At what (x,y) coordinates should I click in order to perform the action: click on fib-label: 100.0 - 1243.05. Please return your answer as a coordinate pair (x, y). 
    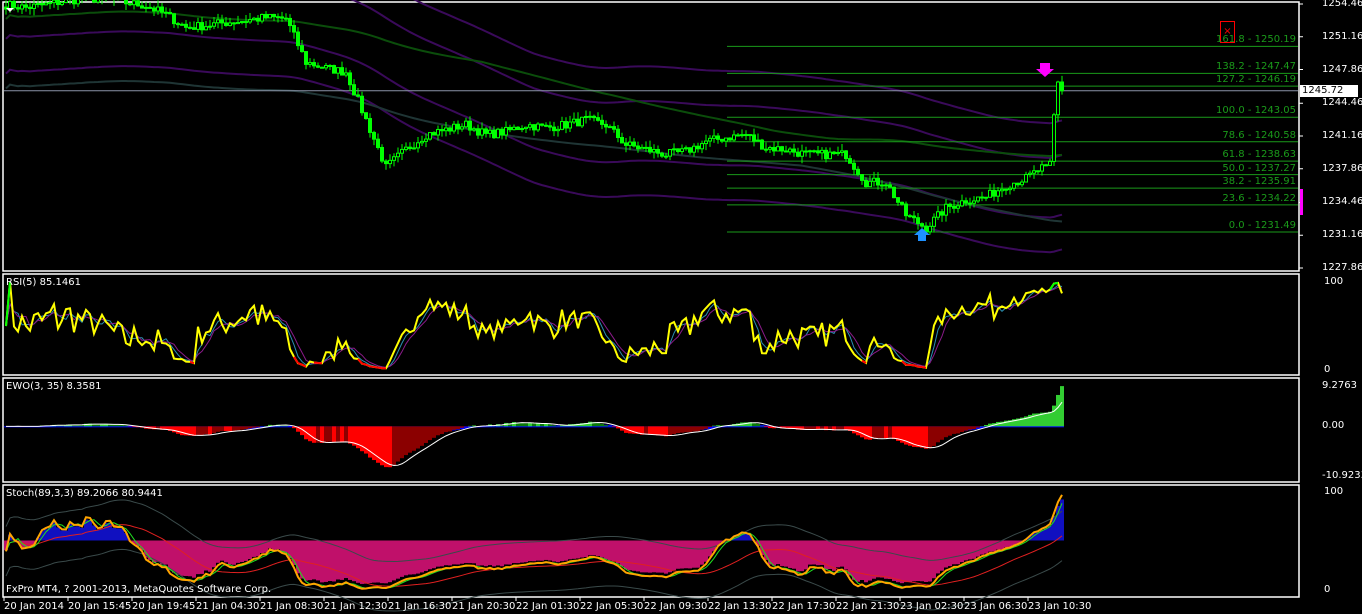
    Looking at the image, I should click on (1256, 111).